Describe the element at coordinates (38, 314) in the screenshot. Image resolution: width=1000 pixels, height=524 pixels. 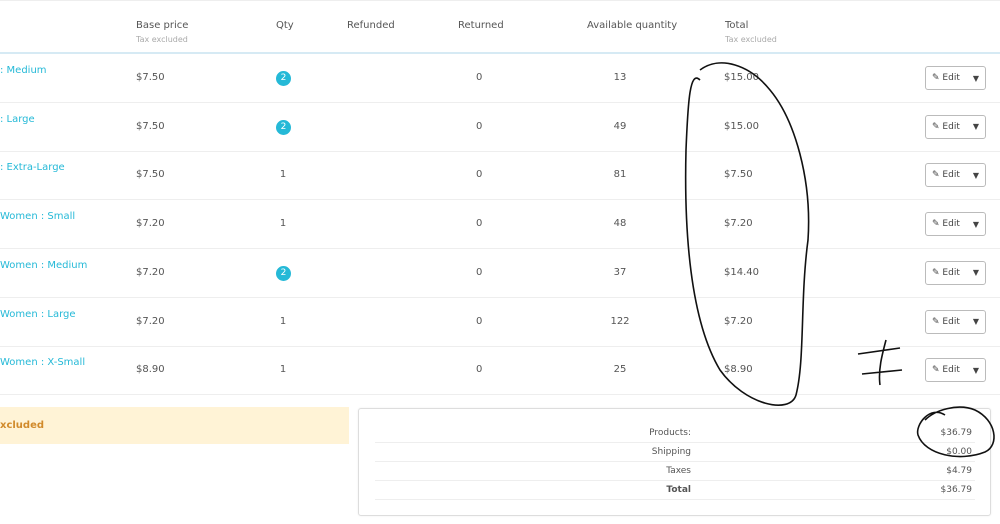
I see `product-link: Women : Large` at that location.